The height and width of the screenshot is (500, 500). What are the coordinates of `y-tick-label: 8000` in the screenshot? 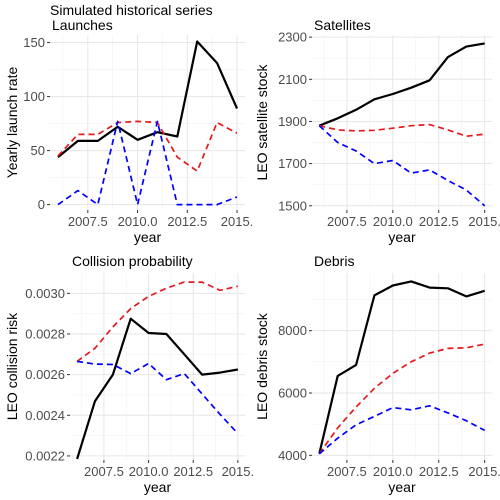 It's located at (292, 330).